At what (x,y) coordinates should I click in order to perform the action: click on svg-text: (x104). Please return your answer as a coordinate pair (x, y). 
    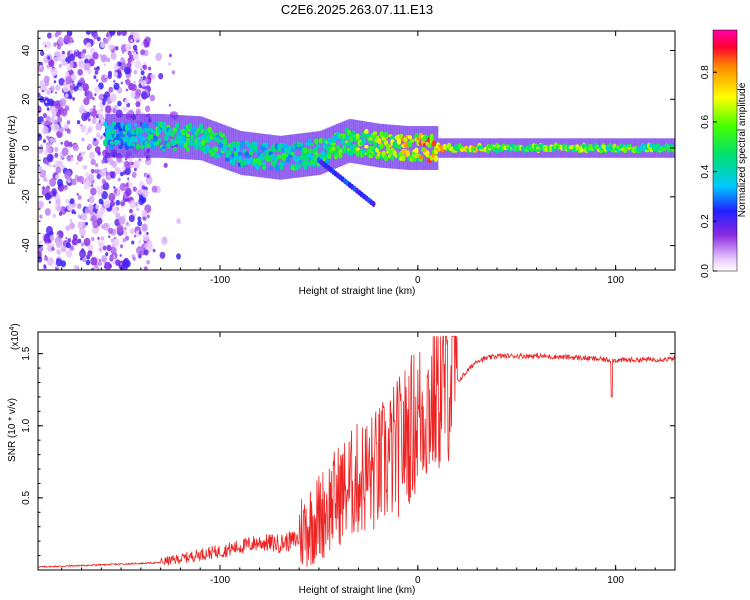
    Looking at the image, I should click on (15, 336).